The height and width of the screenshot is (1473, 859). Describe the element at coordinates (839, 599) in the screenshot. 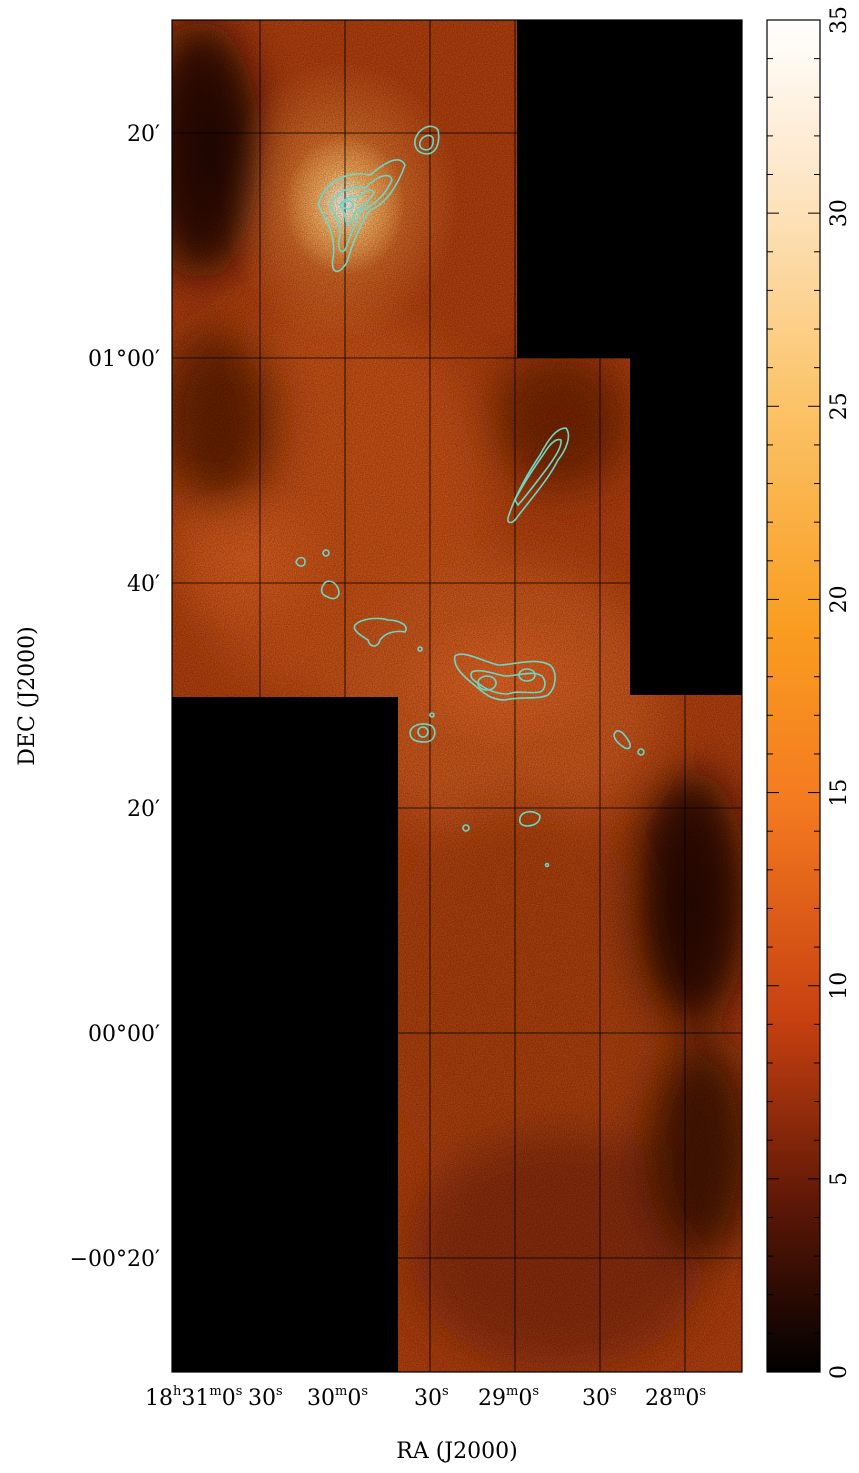

I see `colorbar-label: 20` at that location.